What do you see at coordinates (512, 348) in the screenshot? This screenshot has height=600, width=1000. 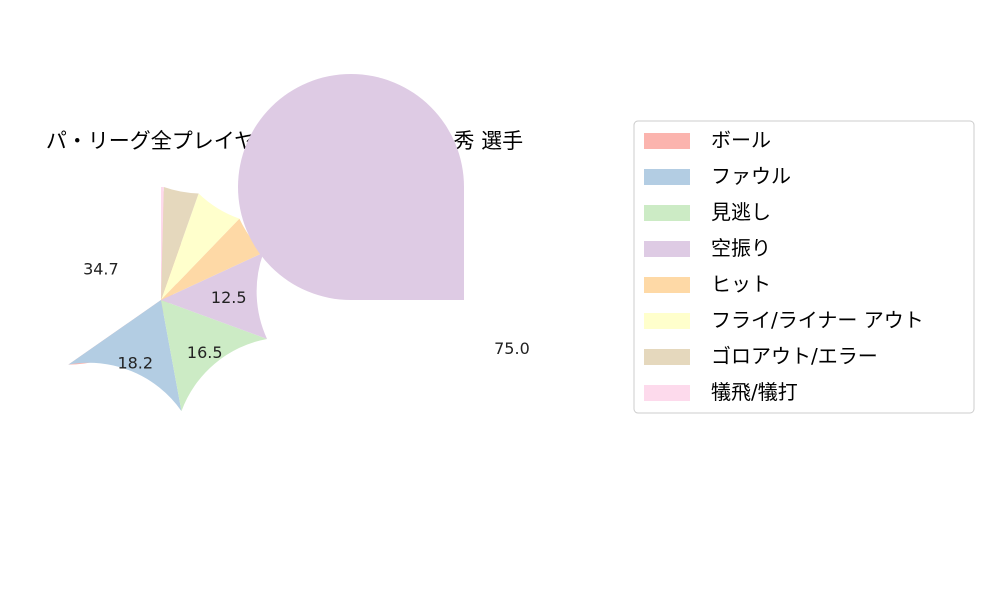 I see `pie-data-label-1-3: 75.0` at bounding box center [512, 348].